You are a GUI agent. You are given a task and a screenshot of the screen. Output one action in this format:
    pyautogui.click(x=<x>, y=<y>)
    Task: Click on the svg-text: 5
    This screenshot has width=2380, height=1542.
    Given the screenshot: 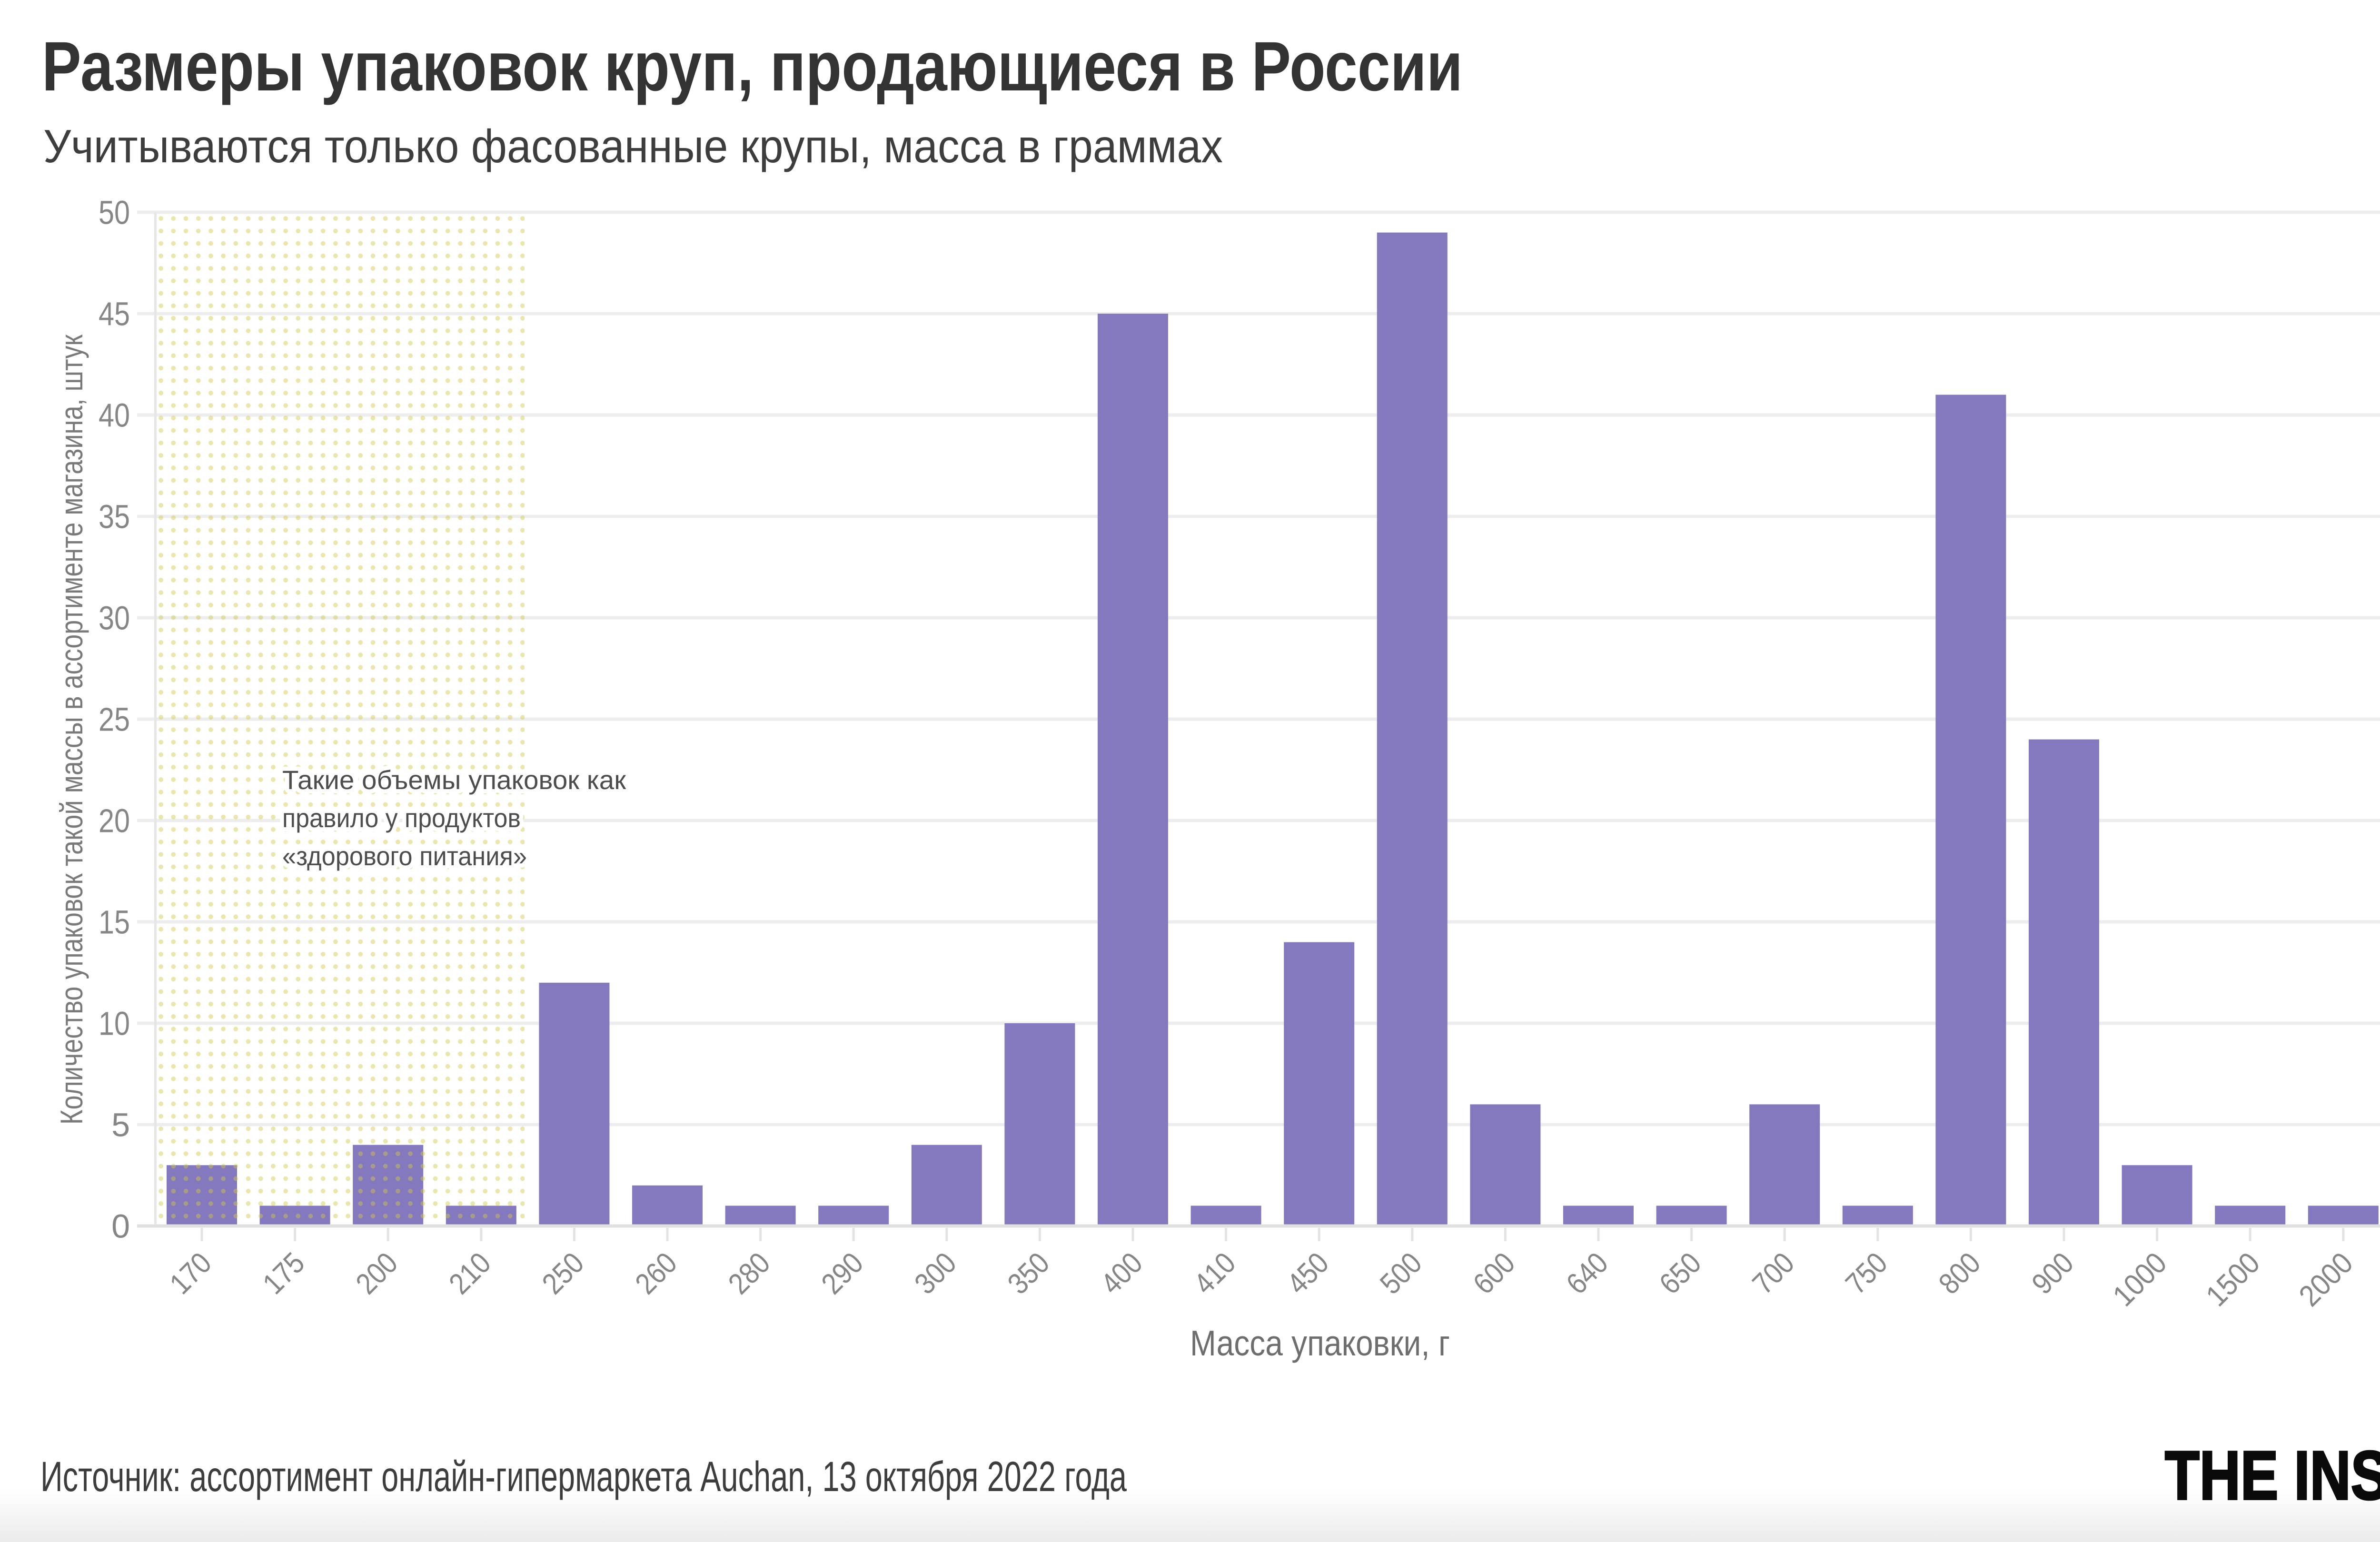 What is the action you would take?
    pyautogui.click(x=120, y=1125)
    